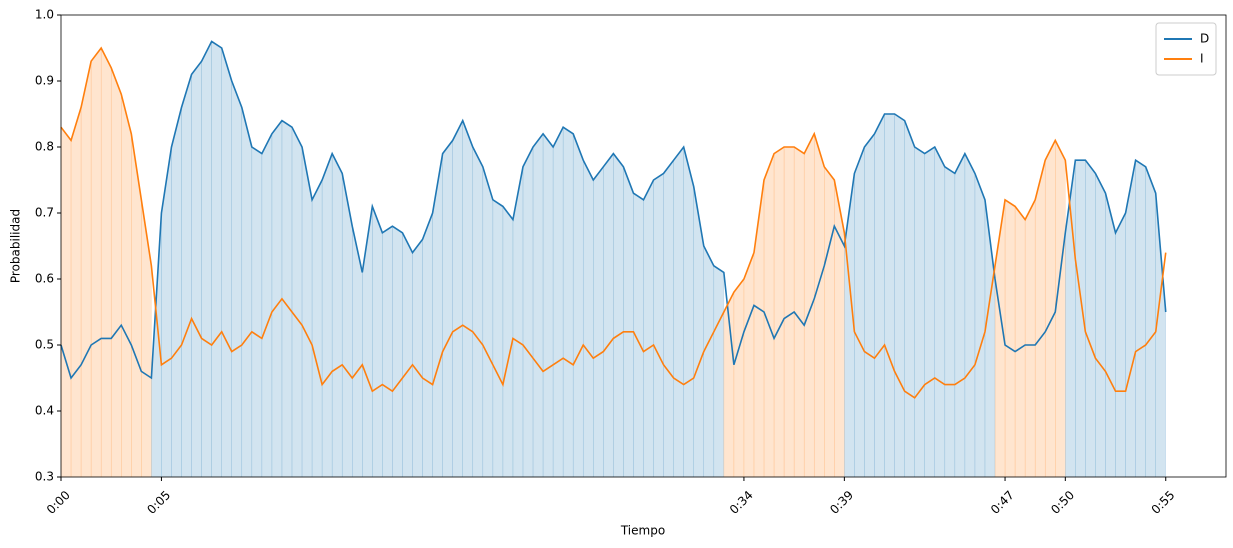  Describe the element at coordinates (1186, 49) in the screenshot. I see `legend-box` at that location.